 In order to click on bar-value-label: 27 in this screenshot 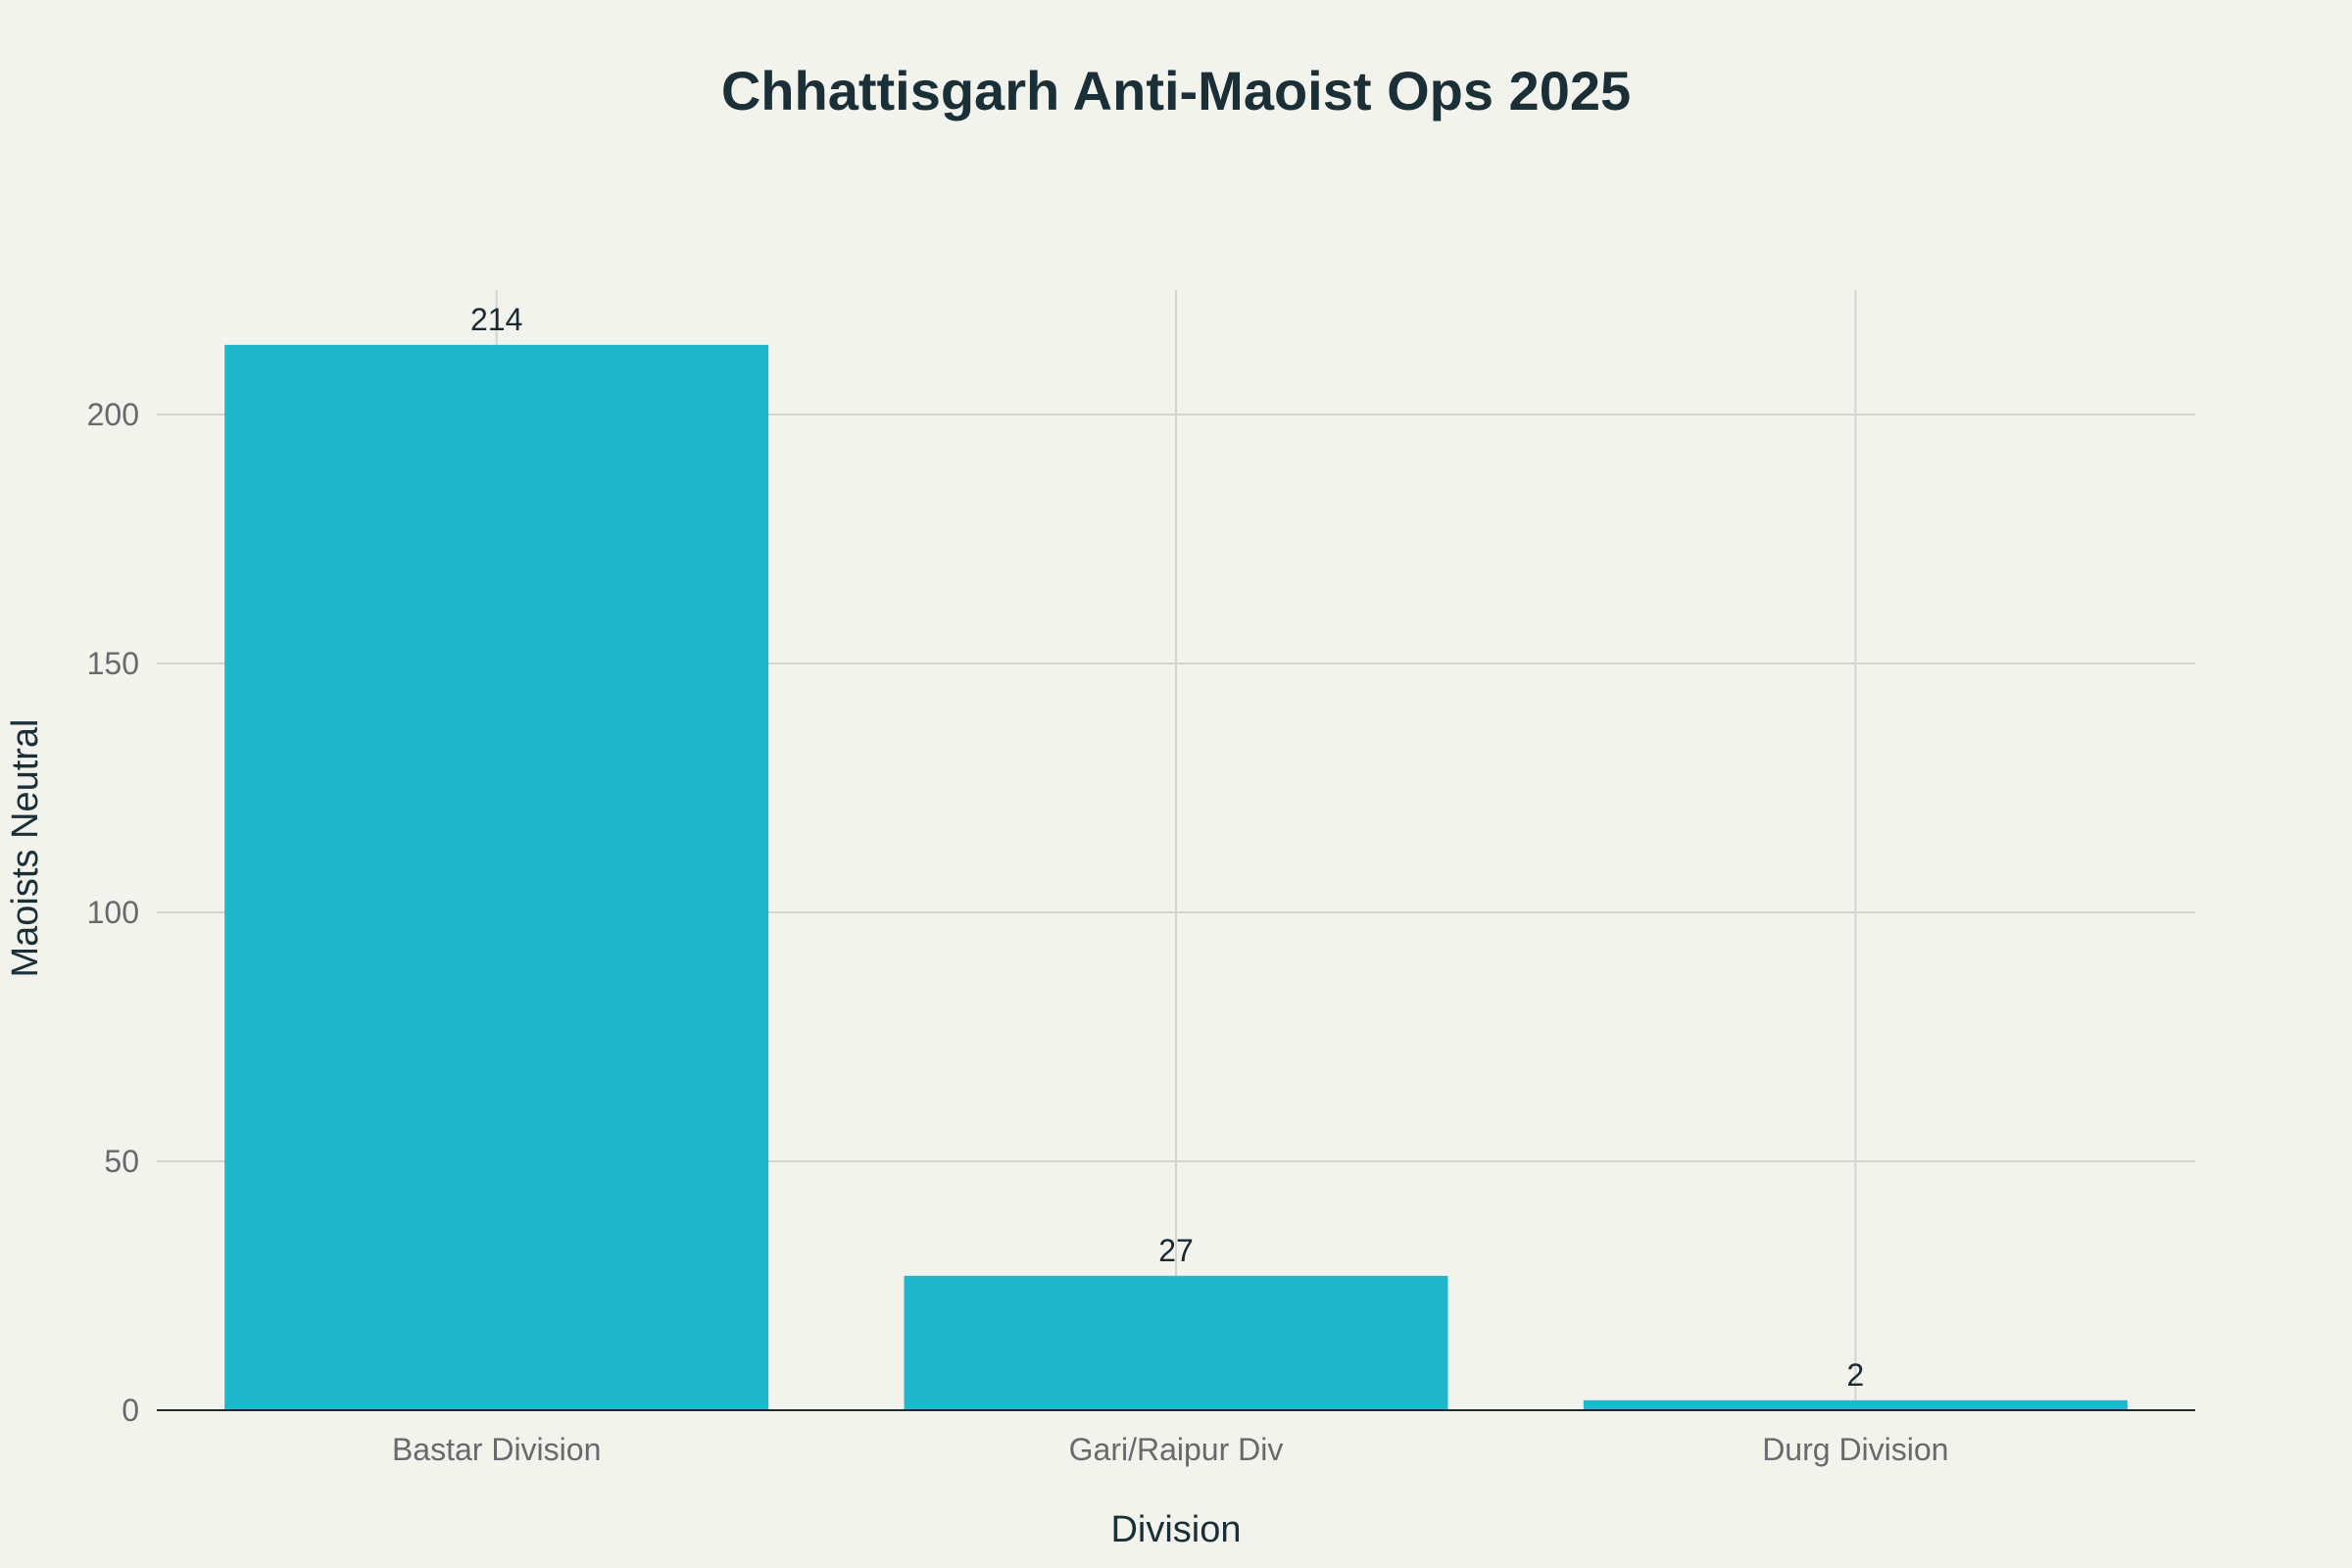, I will do `click(1176, 1250)`.